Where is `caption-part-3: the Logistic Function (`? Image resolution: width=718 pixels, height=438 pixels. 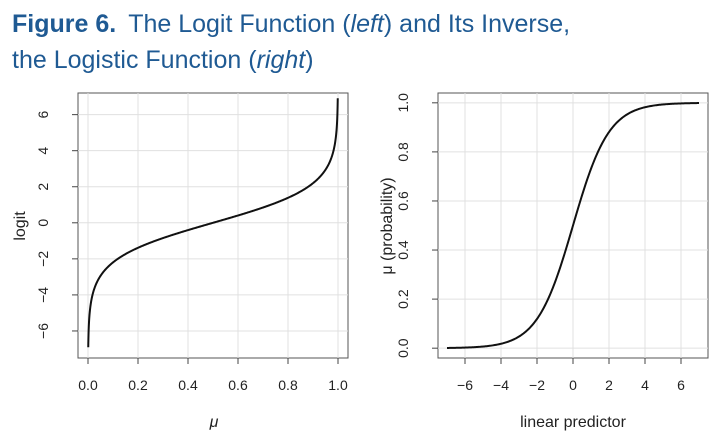
caption-part-3: the Logistic Function ( is located at coordinates (134, 60).